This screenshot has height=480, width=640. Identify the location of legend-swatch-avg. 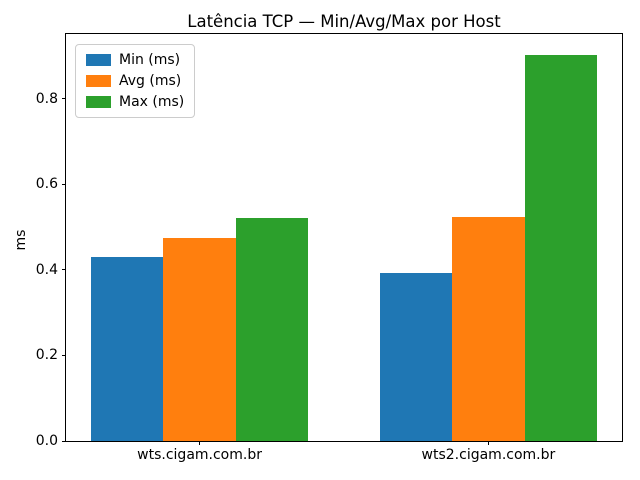
(98, 81).